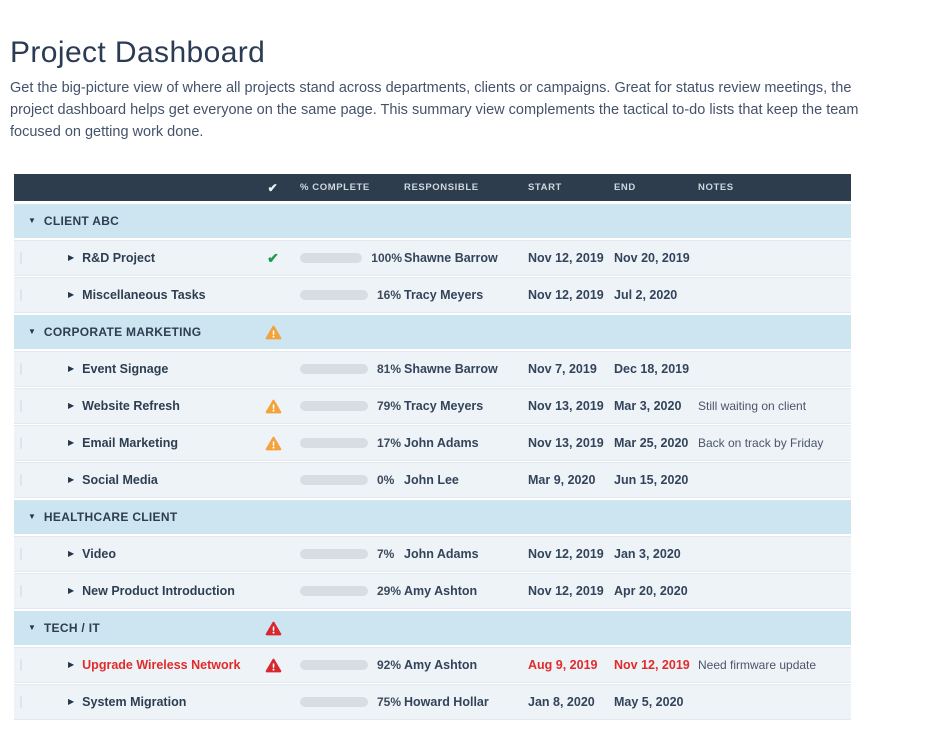  What do you see at coordinates (133, 406) in the screenshot?
I see `task-label-cell: ▶ Website Refresh` at bounding box center [133, 406].